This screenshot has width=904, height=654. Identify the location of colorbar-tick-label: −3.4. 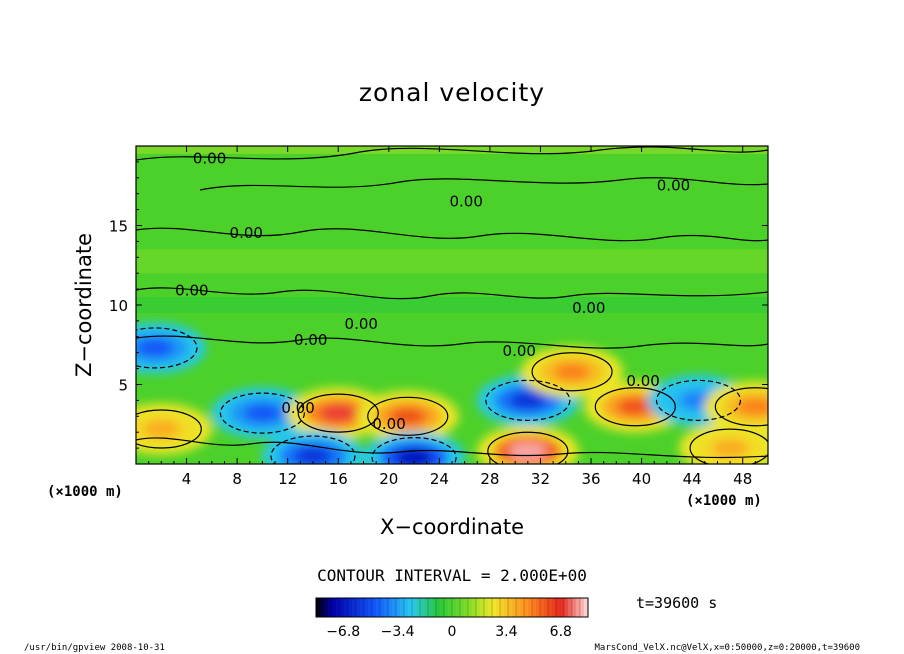
(398, 632).